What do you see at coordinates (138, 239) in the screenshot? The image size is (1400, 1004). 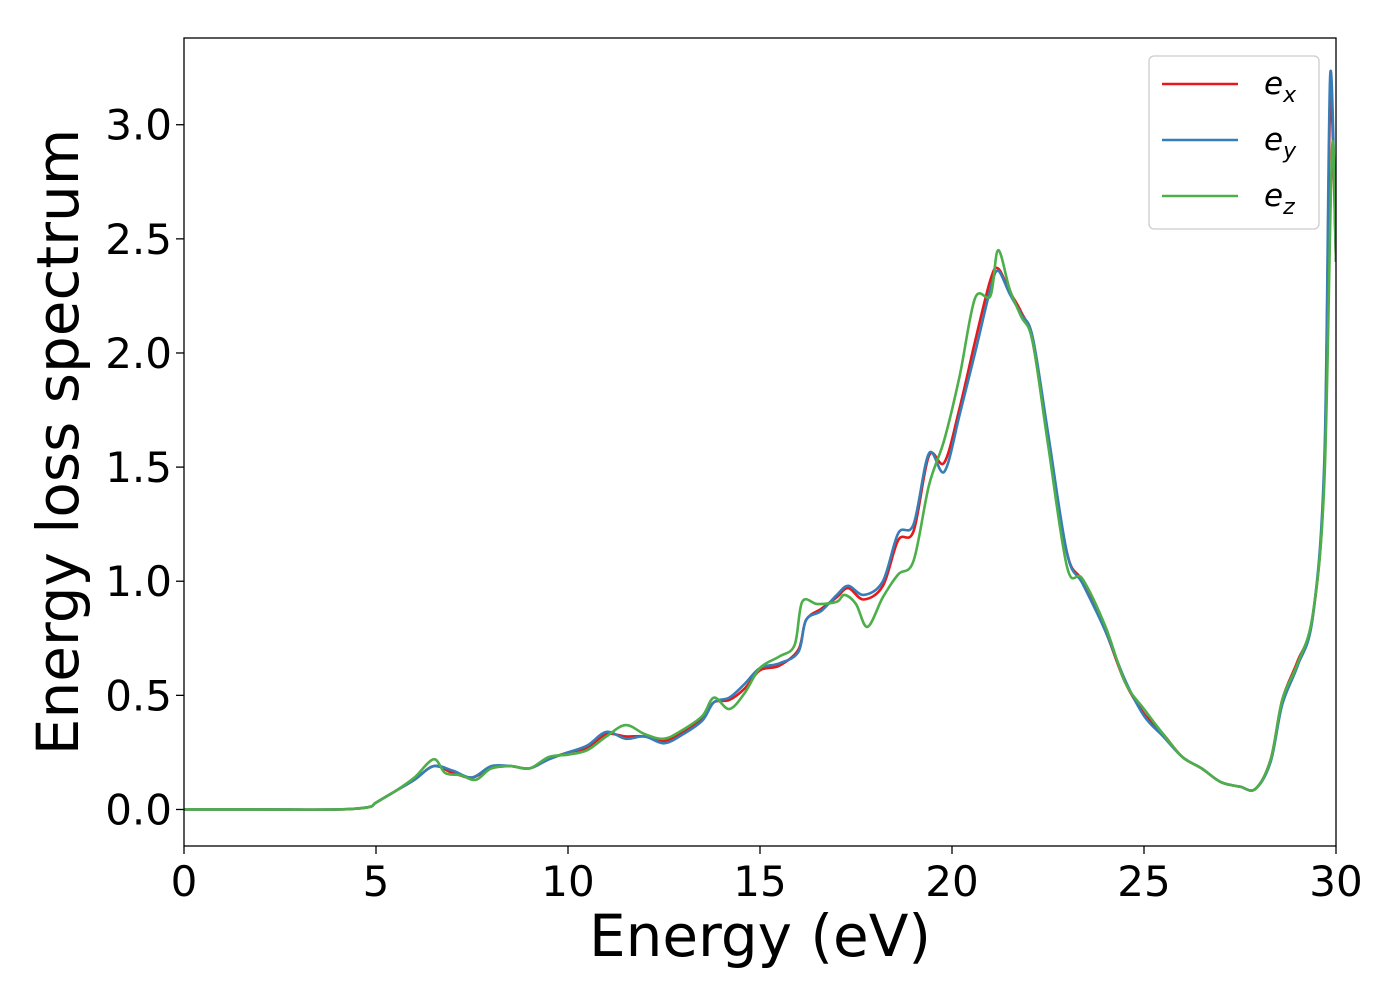 I see `y-tick-label: 2.5` at bounding box center [138, 239].